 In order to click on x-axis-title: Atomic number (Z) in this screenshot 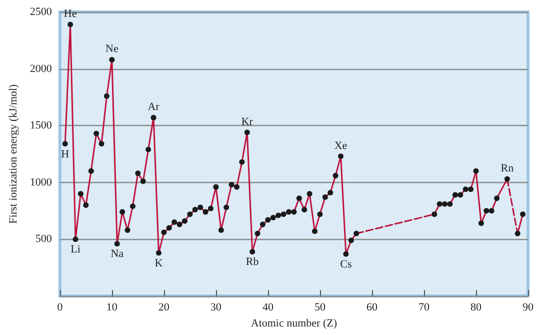, I will do `click(294, 323)`.